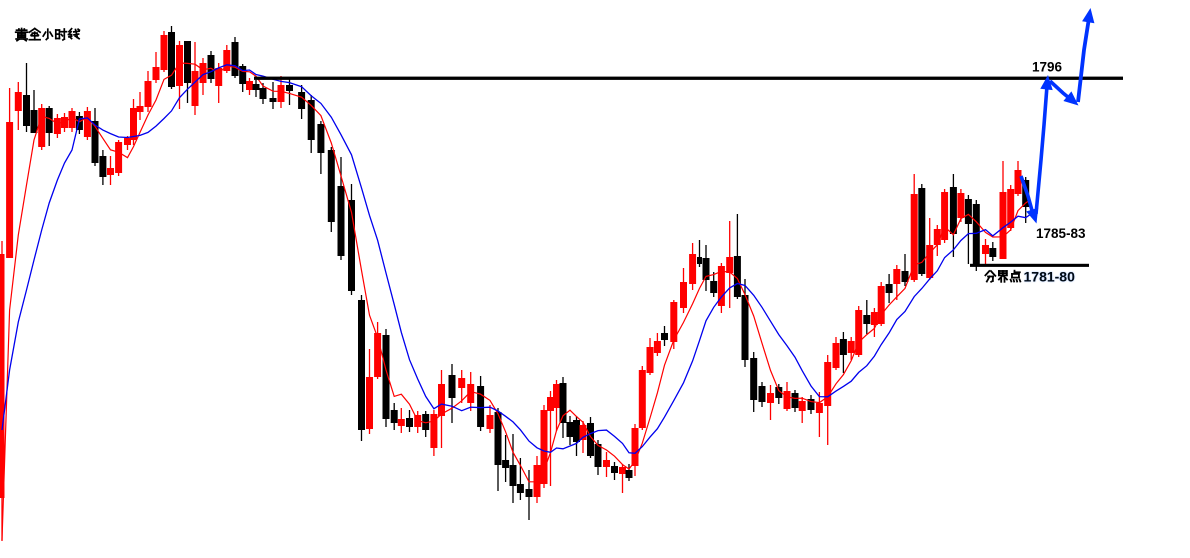 This screenshot has width=1190, height=558. Describe the element at coordinates (1061, 233) in the screenshot. I see `svg-text: 1785-83` at that location.